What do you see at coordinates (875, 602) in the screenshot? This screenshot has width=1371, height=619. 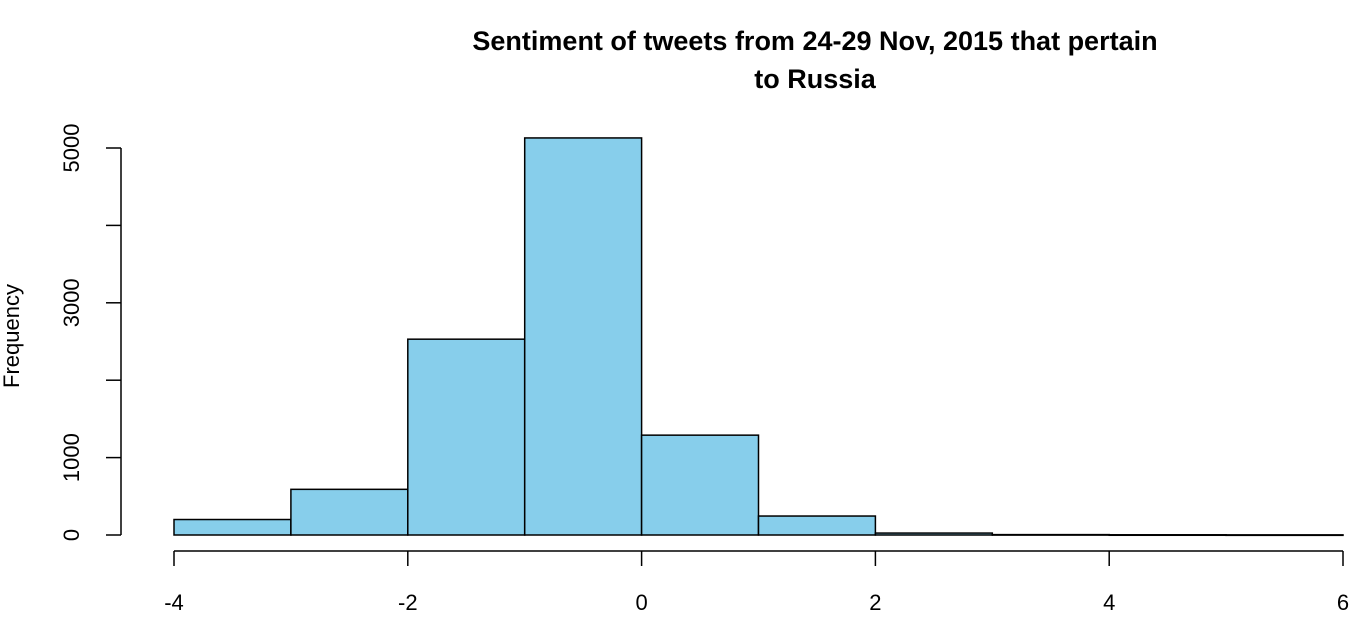 I see `x-tick-label: 2` at bounding box center [875, 602].